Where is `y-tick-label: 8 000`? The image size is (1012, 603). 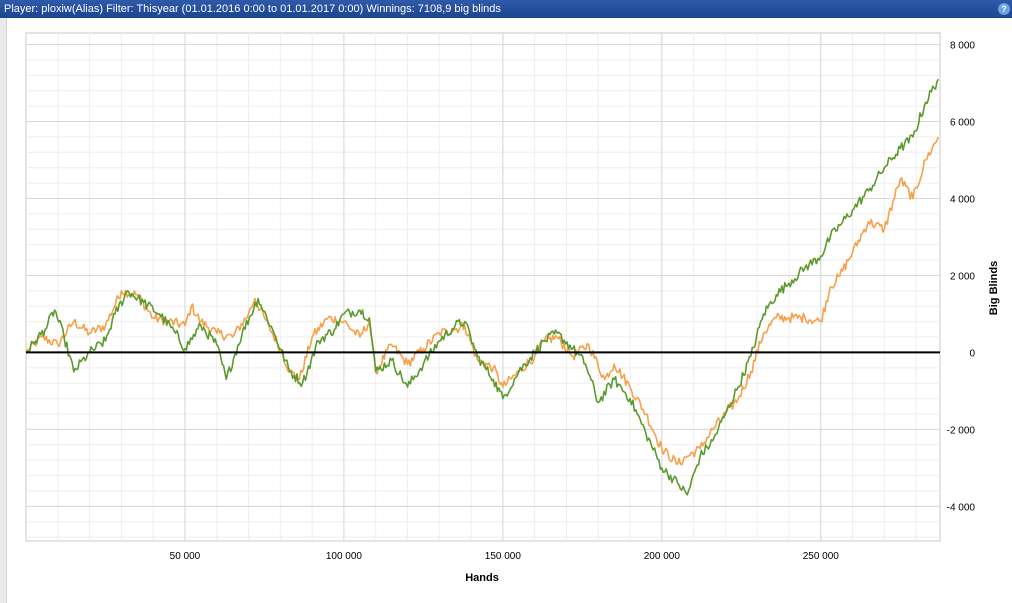
y-tick-label: 8 000 is located at coordinates (962, 46).